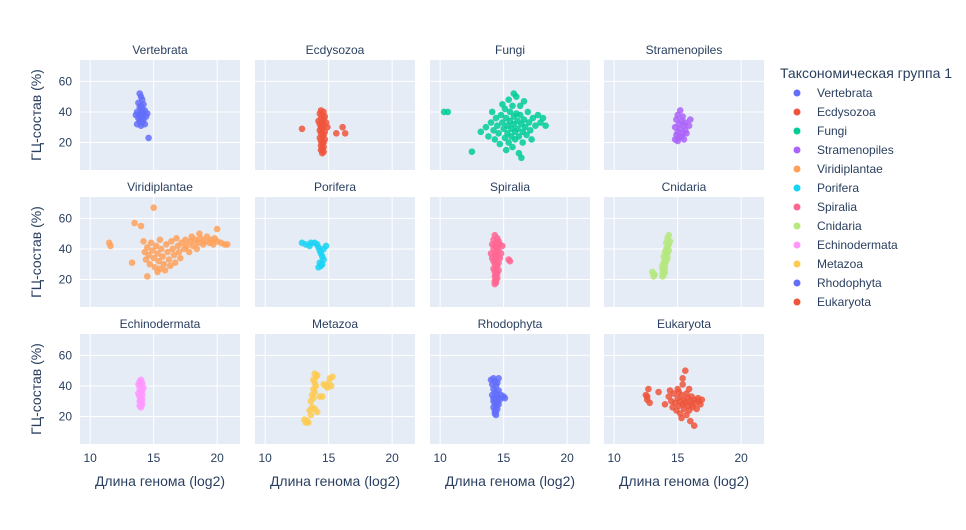 The width and height of the screenshot is (966, 530). Describe the element at coordinates (833, 93) in the screenshot. I see `legend-item: Vertebrata` at that location.